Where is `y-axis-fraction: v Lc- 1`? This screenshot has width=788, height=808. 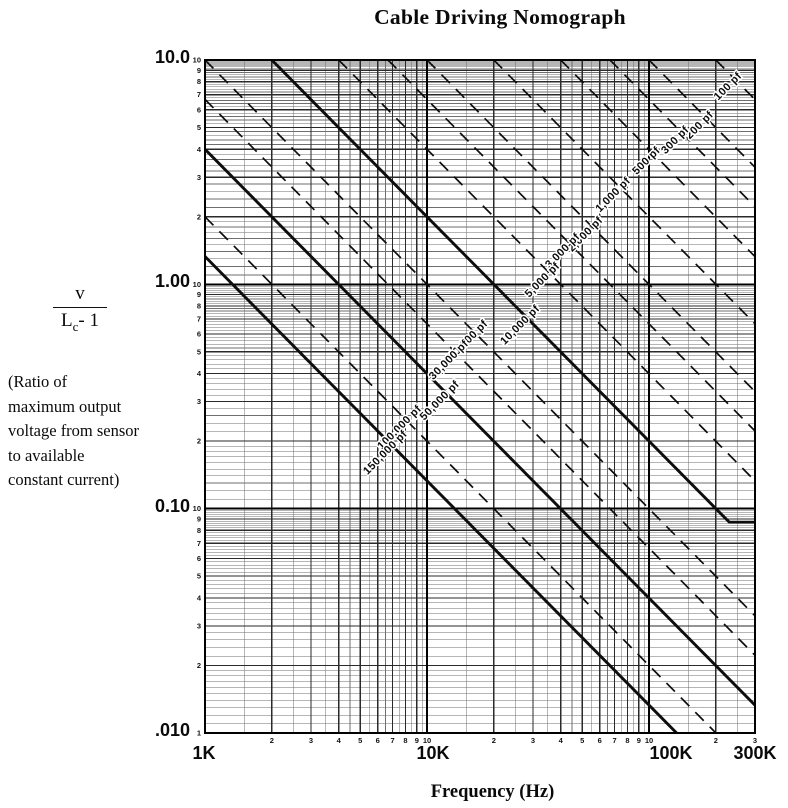
y-axis-fraction: v Lc- 1 is located at coordinates (80, 309).